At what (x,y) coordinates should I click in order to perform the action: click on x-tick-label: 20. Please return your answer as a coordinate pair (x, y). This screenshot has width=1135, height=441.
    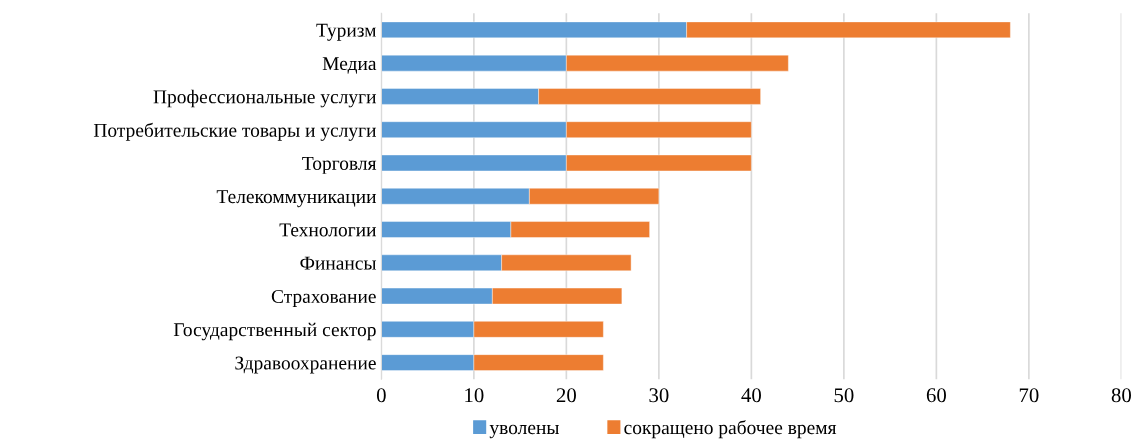
    Looking at the image, I should click on (566, 395).